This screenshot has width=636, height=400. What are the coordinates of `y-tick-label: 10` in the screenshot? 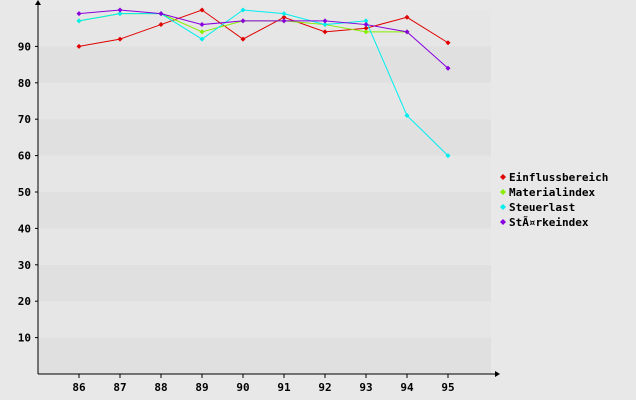 It's located at (24, 338).